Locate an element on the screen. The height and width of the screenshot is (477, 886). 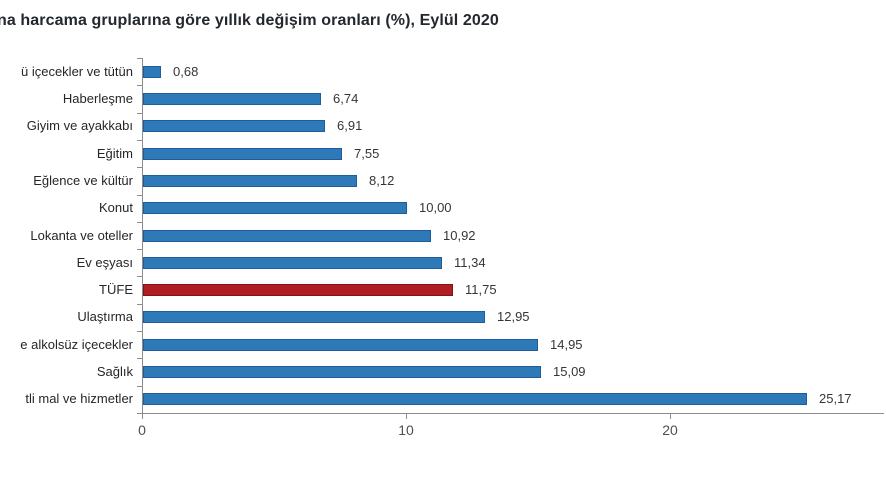
value-label: 12,95 is located at coordinates (513, 317).